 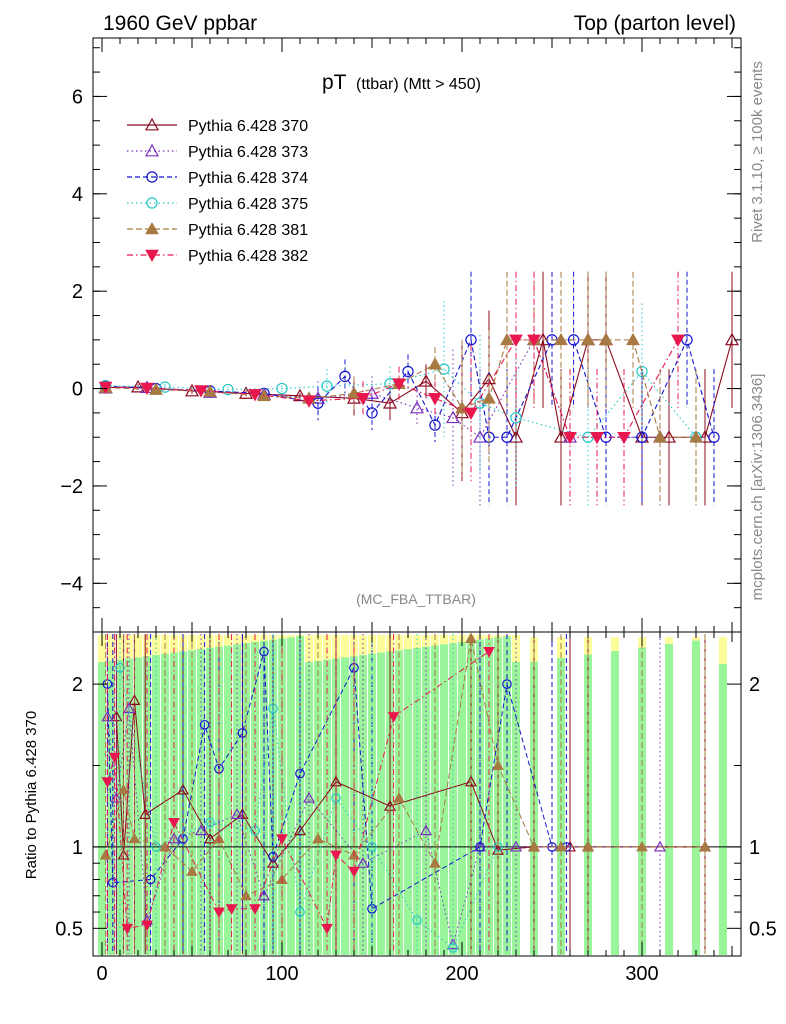 What do you see at coordinates (248, 126) in the screenshot?
I see `legend-label: Pythia 6.428 370` at bounding box center [248, 126].